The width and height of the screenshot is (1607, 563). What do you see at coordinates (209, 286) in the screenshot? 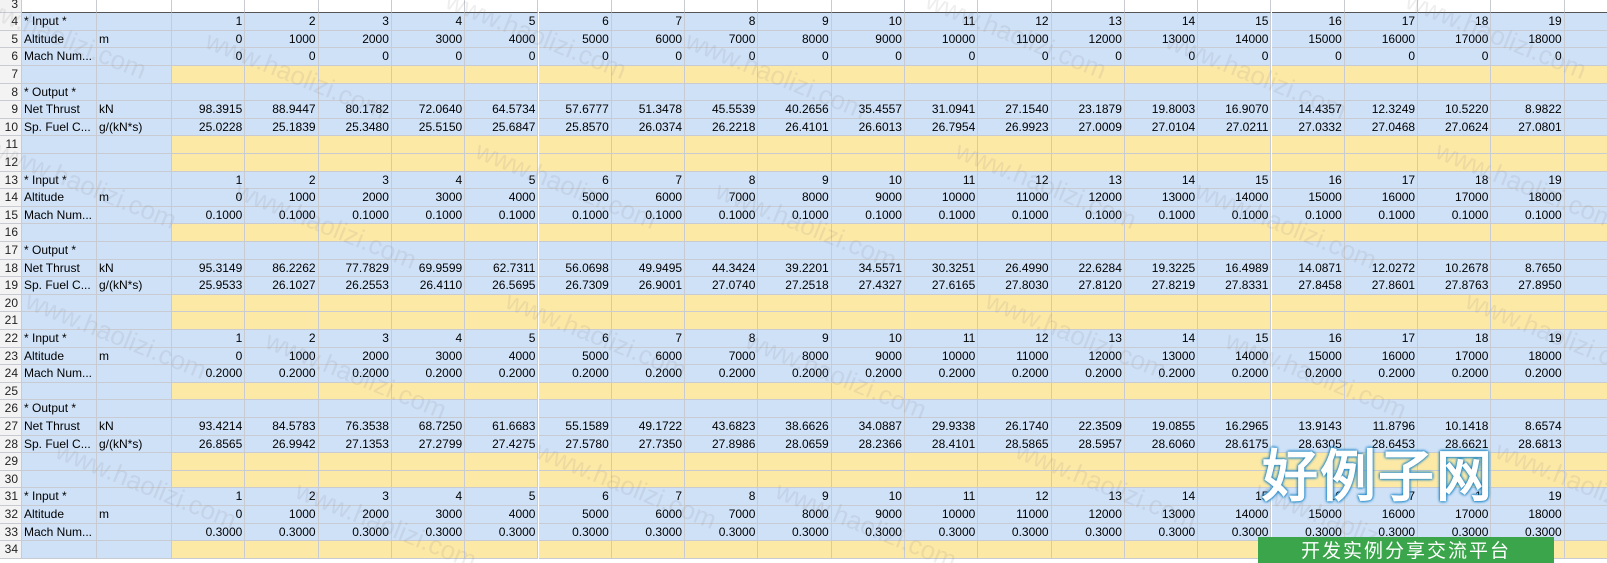
I see `cell: 25.9533` at bounding box center [209, 286].